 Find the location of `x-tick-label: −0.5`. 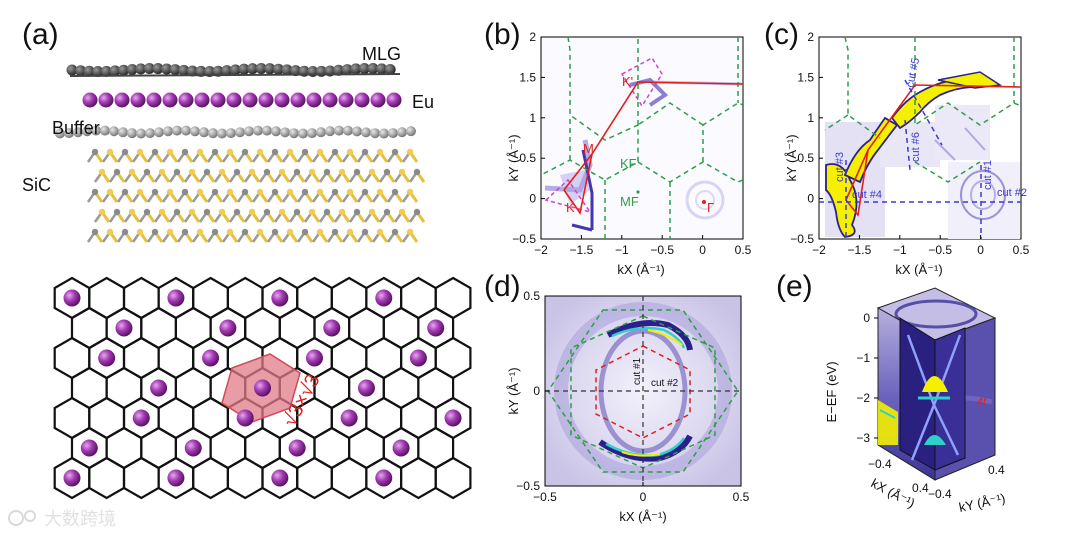

x-tick-label: −0.5 is located at coordinates (545, 497).